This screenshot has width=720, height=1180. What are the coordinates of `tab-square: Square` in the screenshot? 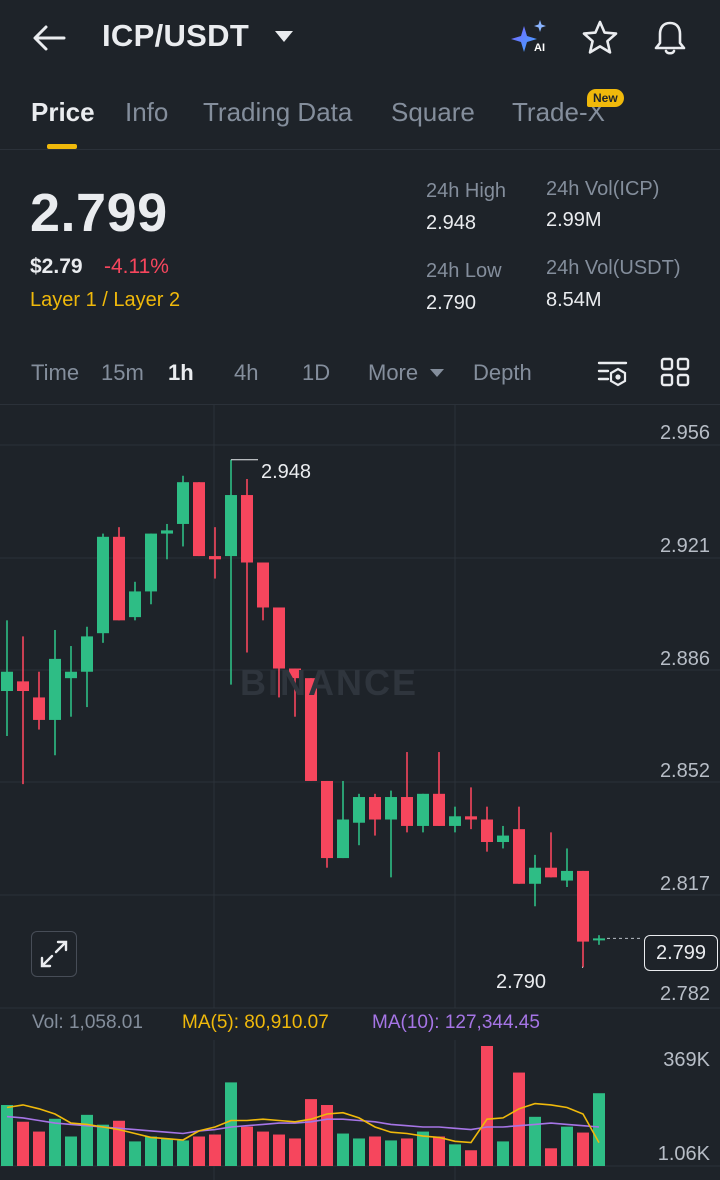 It's located at (433, 112).